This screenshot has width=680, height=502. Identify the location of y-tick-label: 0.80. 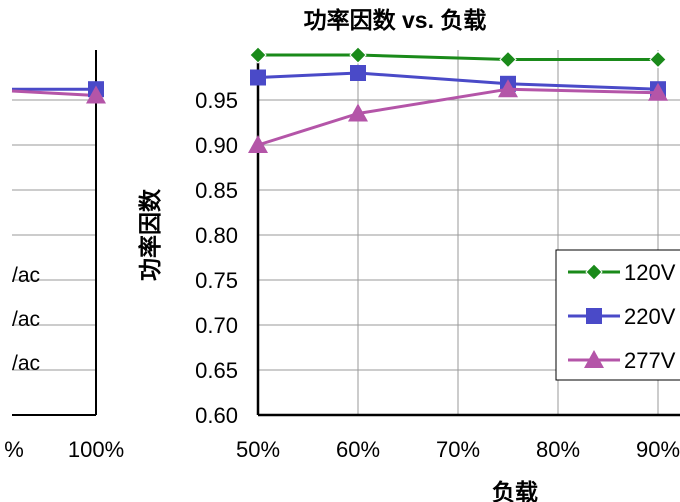
(216, 235).